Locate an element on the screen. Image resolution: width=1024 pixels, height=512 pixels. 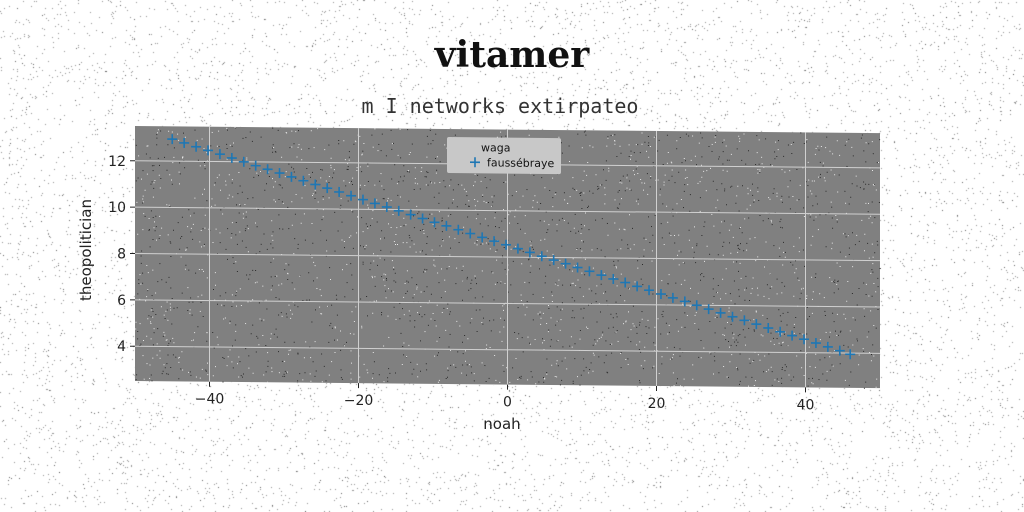
x-axis-label: noah is located at coordinates (501, 424).